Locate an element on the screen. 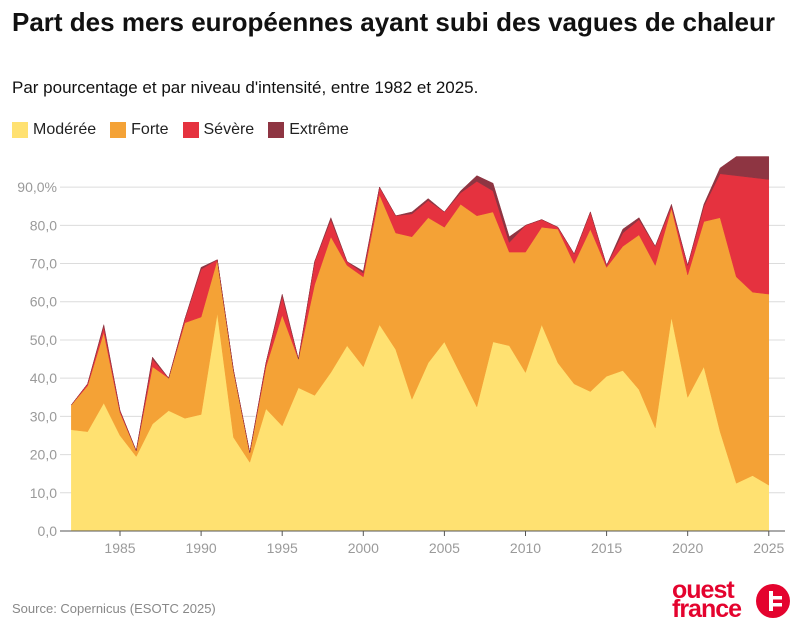 The height and width of the screenshot is (633, 797). y-tick-label: 30,0 is located at coordinates (43, 416).